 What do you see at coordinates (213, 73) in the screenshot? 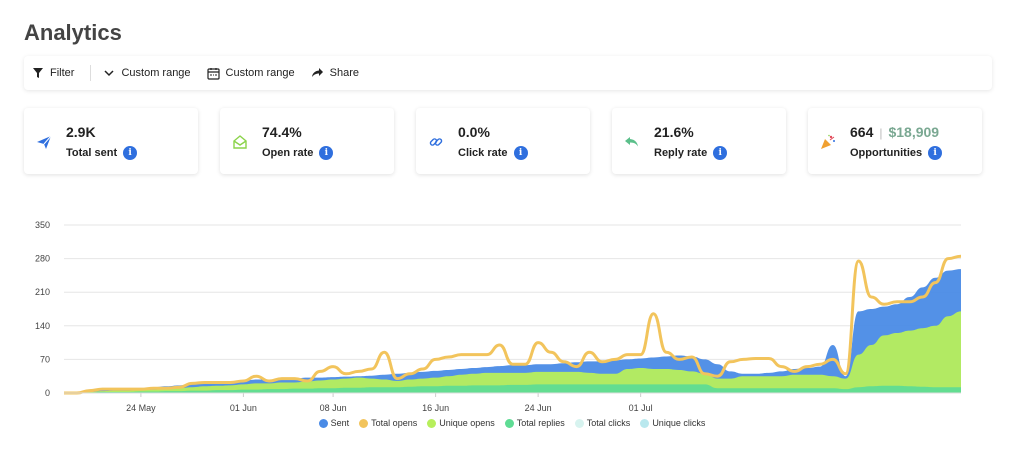
I see `calendar-icon` at bounding box center [213, 73].